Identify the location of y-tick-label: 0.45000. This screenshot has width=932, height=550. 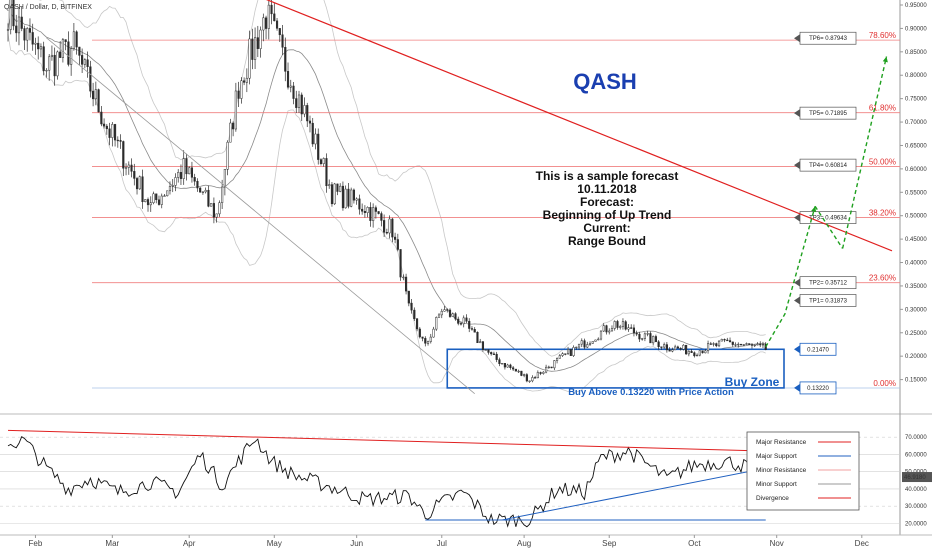
(916, 240).